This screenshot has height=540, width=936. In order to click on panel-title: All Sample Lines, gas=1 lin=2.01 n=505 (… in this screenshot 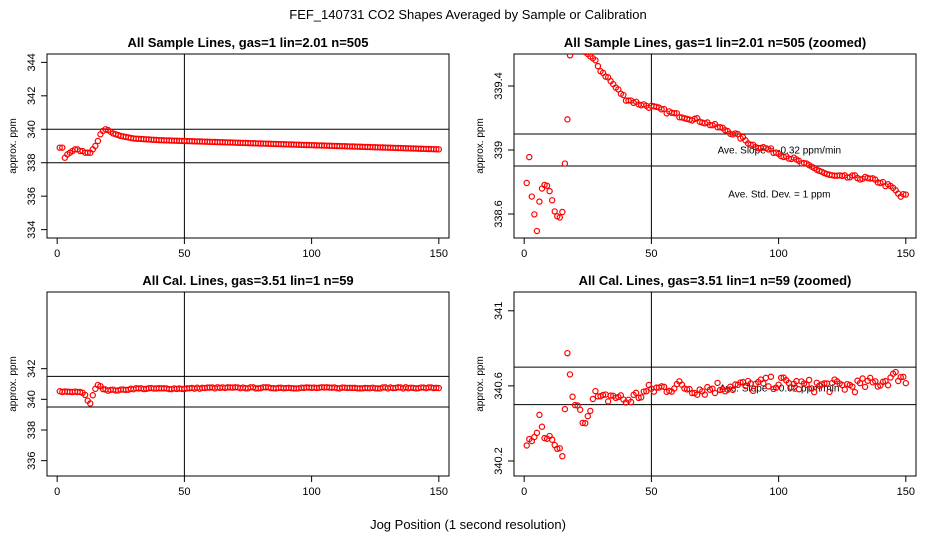, I will do `click(715, 42)`.